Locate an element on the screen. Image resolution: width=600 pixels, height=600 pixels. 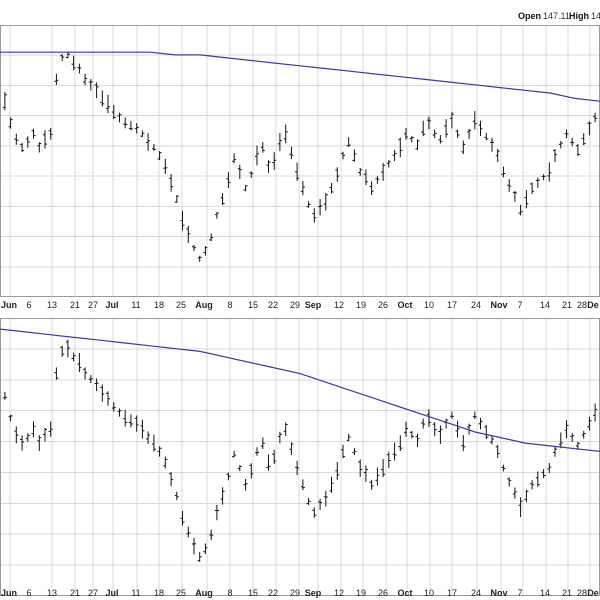
x-tick-label: 18 is located at coordinates (159, 305).